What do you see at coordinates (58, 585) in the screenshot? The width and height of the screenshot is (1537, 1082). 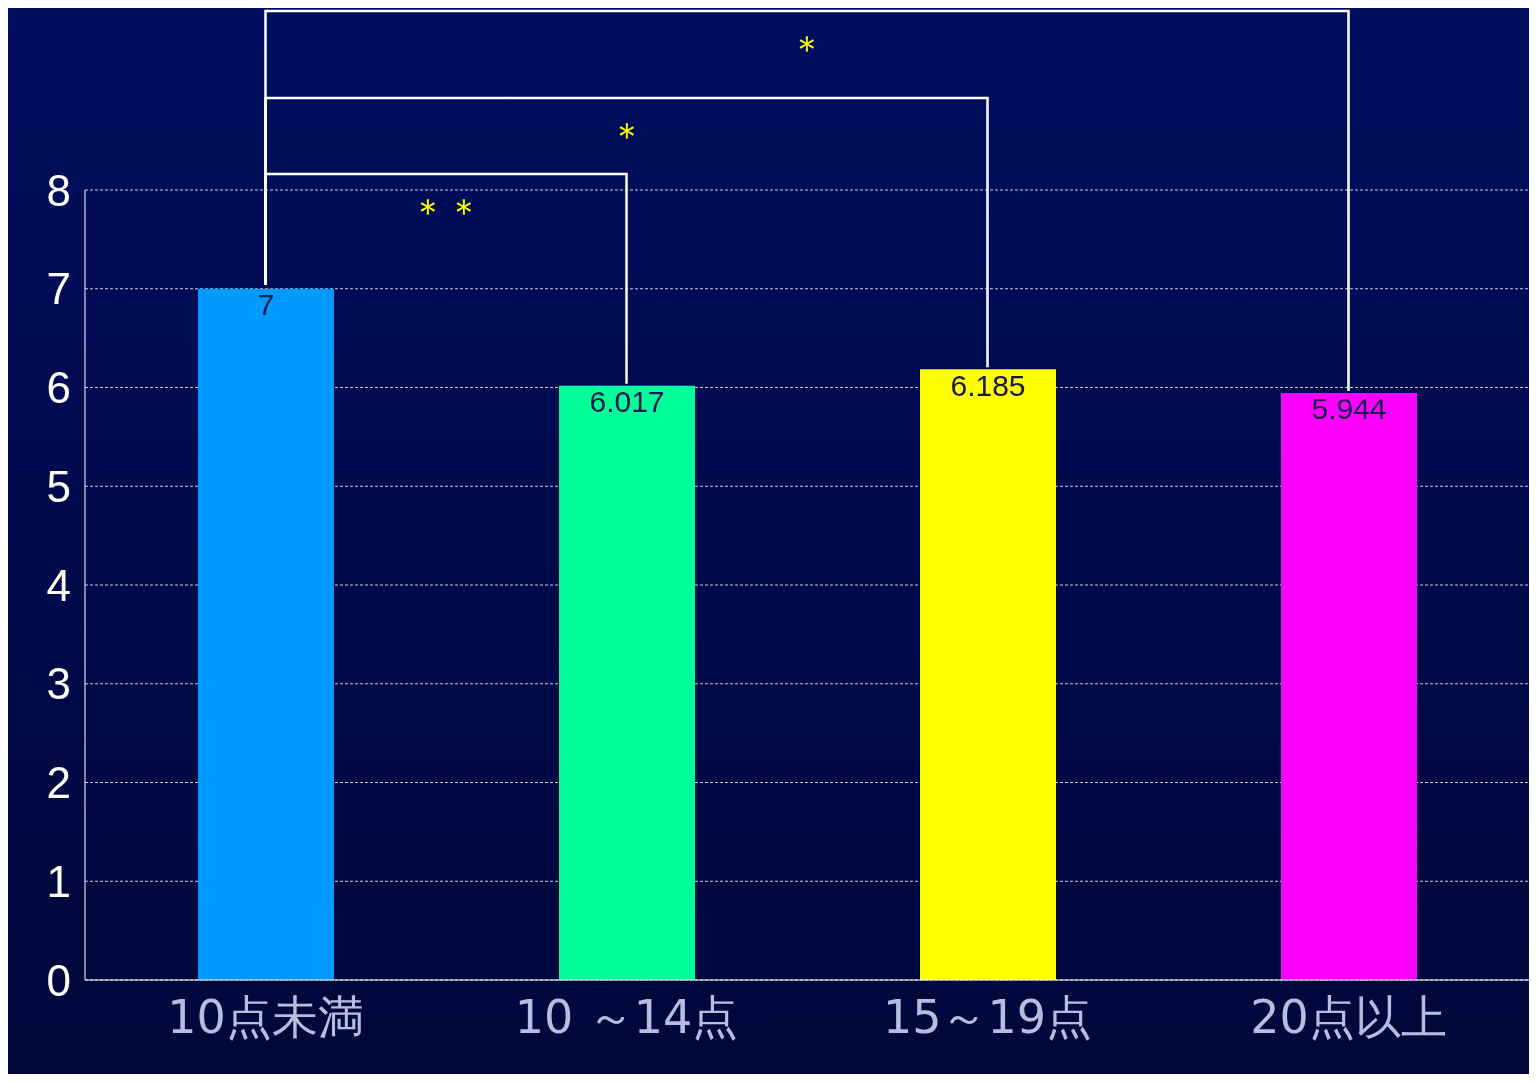 I see `y-tick-label: 4` at bounding box center [58, 585].